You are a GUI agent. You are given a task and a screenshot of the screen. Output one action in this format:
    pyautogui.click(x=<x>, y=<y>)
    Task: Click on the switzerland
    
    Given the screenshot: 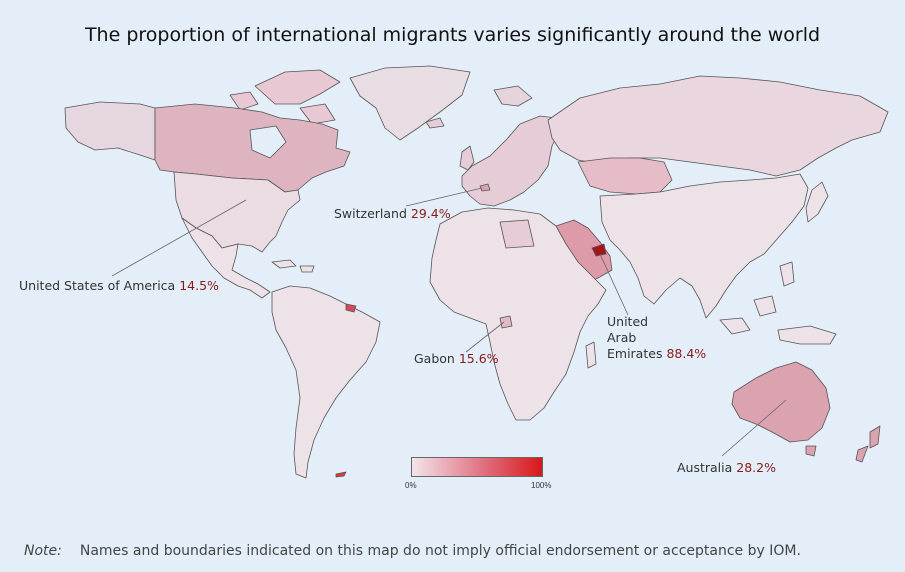 What is the action you would take?
    pyautogui.click(x=485, y=187)
    